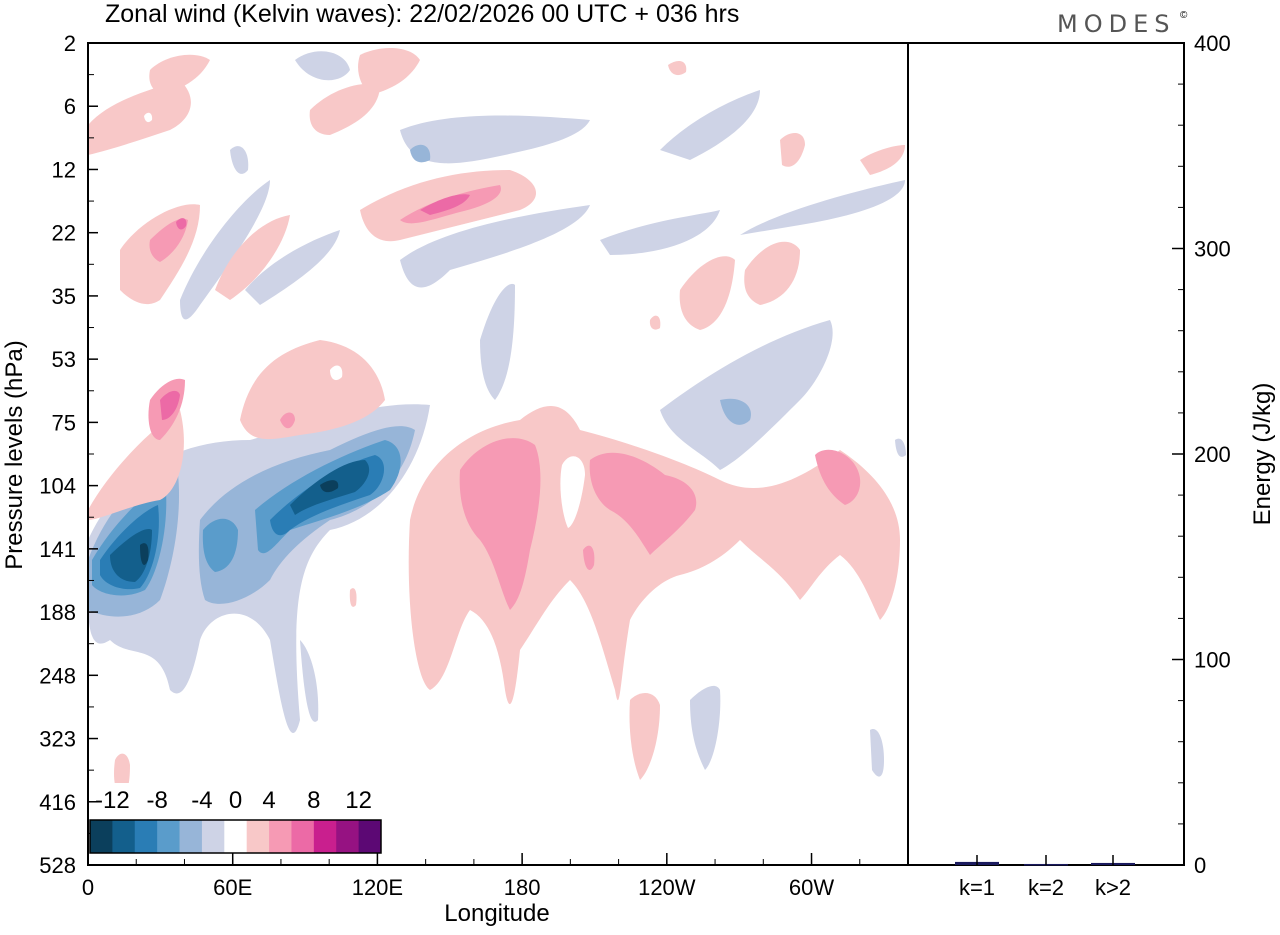 The height and width of the screenshot is (935, 1280). I want to click on x-tick-label: 120E, so click(377, 887).